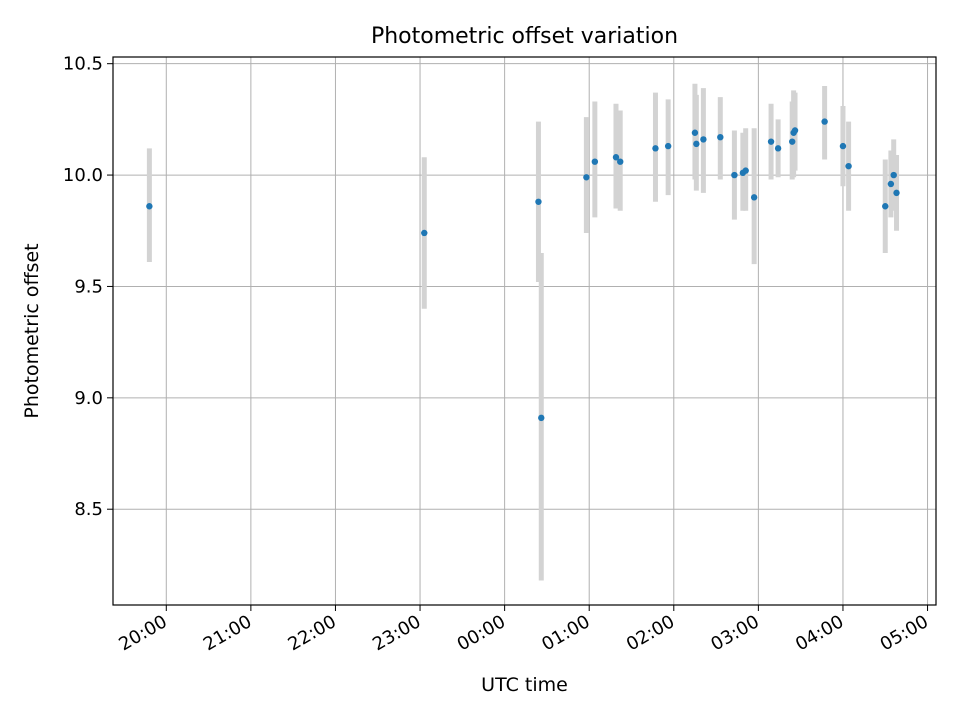 The width and height of the screenshot is (960, 720). I want to click on y-tick-label: 10.5, so click(83, 64).